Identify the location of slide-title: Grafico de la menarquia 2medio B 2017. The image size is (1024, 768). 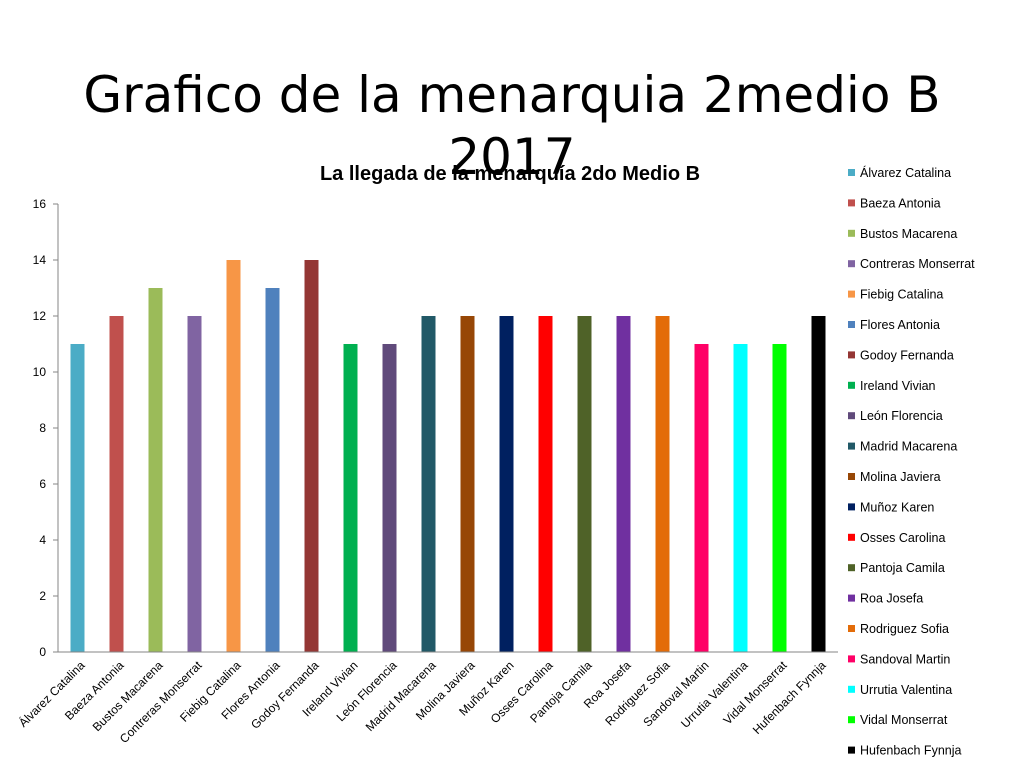
(512, 125).